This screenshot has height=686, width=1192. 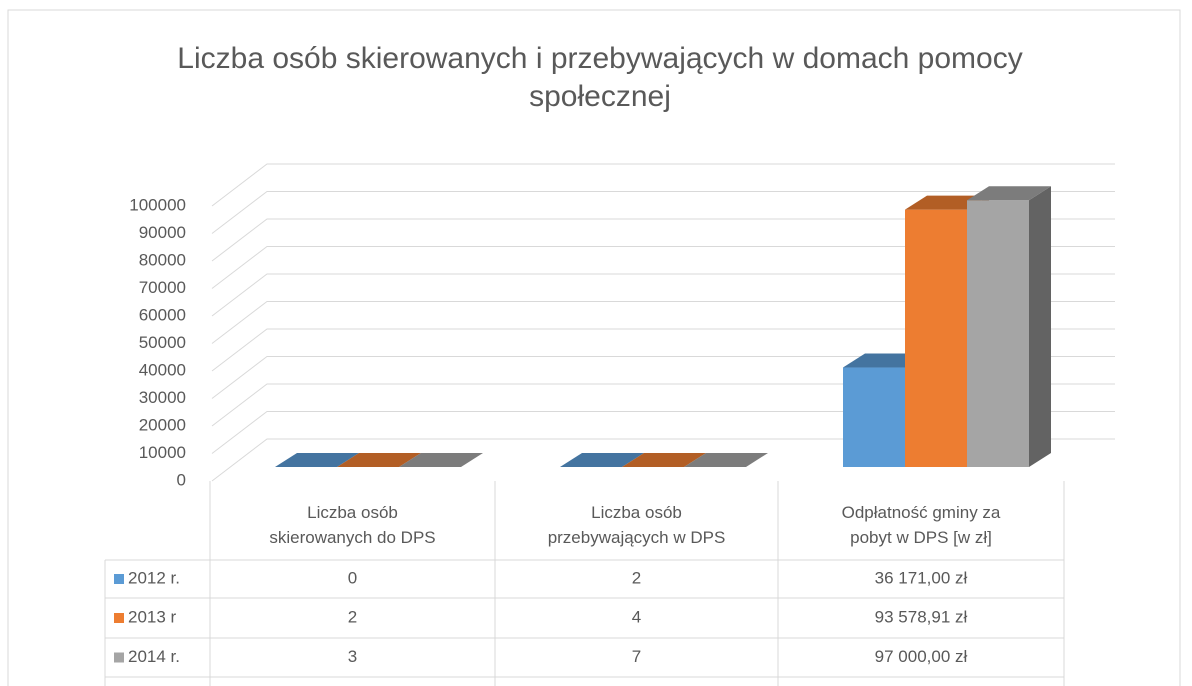 What do you see at coordinates (162, 424) in the screenshot?
I see `y-tick-label: 20000` at bounding box center [162, 424].